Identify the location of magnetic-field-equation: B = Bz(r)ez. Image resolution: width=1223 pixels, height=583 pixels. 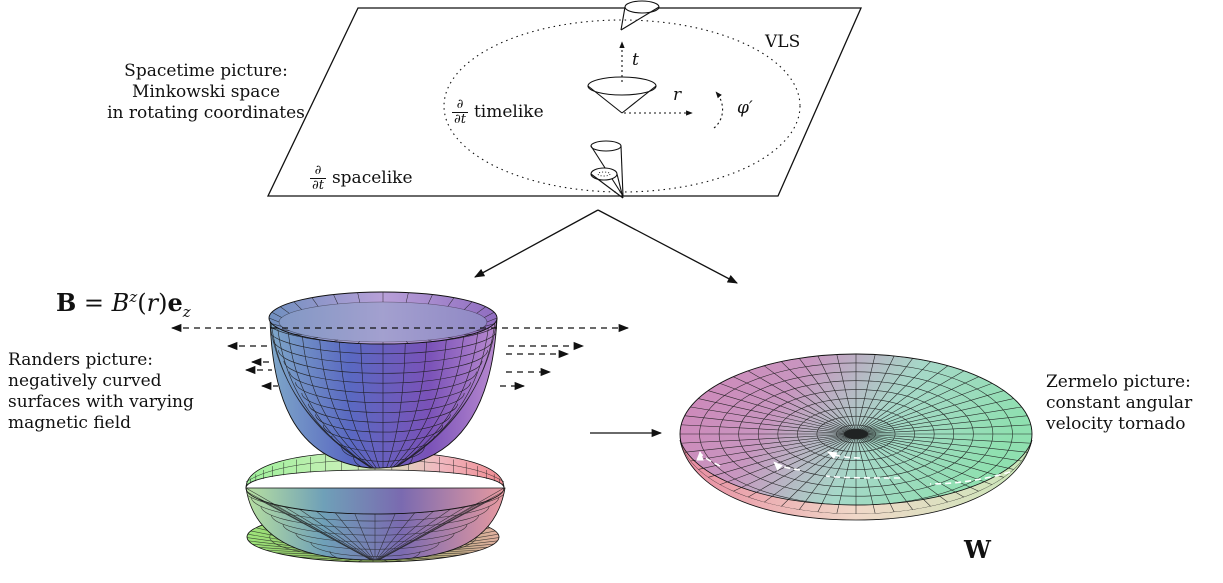
(123, 304).